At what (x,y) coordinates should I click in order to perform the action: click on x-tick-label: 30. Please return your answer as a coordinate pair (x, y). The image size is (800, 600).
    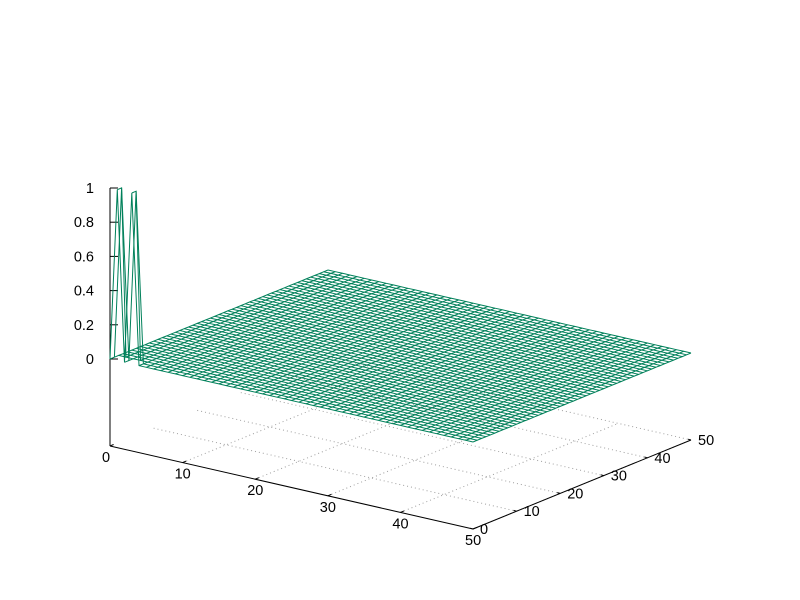
    Looking at the image, I should click on (328, 508).